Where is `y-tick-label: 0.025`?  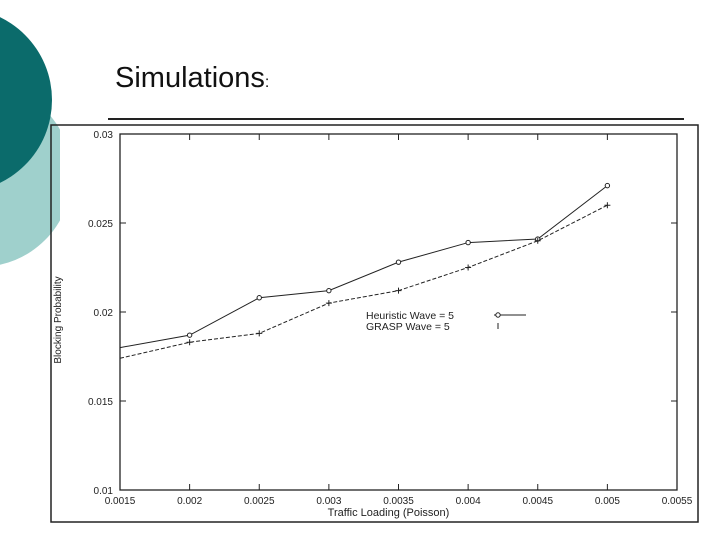
y-tick-label: 0.025 is located at coordinates (100, 224).